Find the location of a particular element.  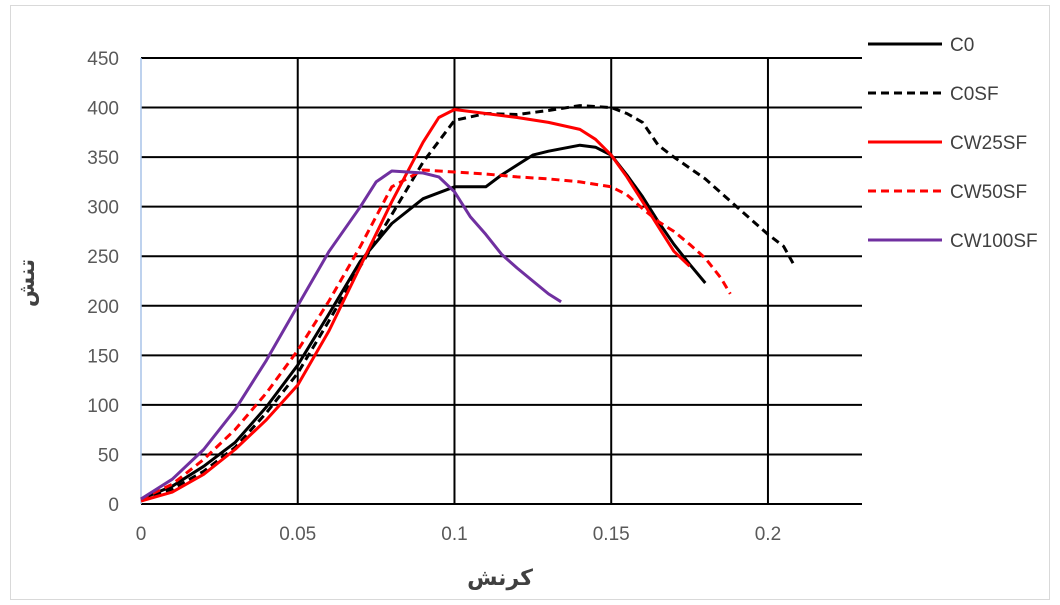

y-tick-label: 0 is located at coordinates (113, 505).